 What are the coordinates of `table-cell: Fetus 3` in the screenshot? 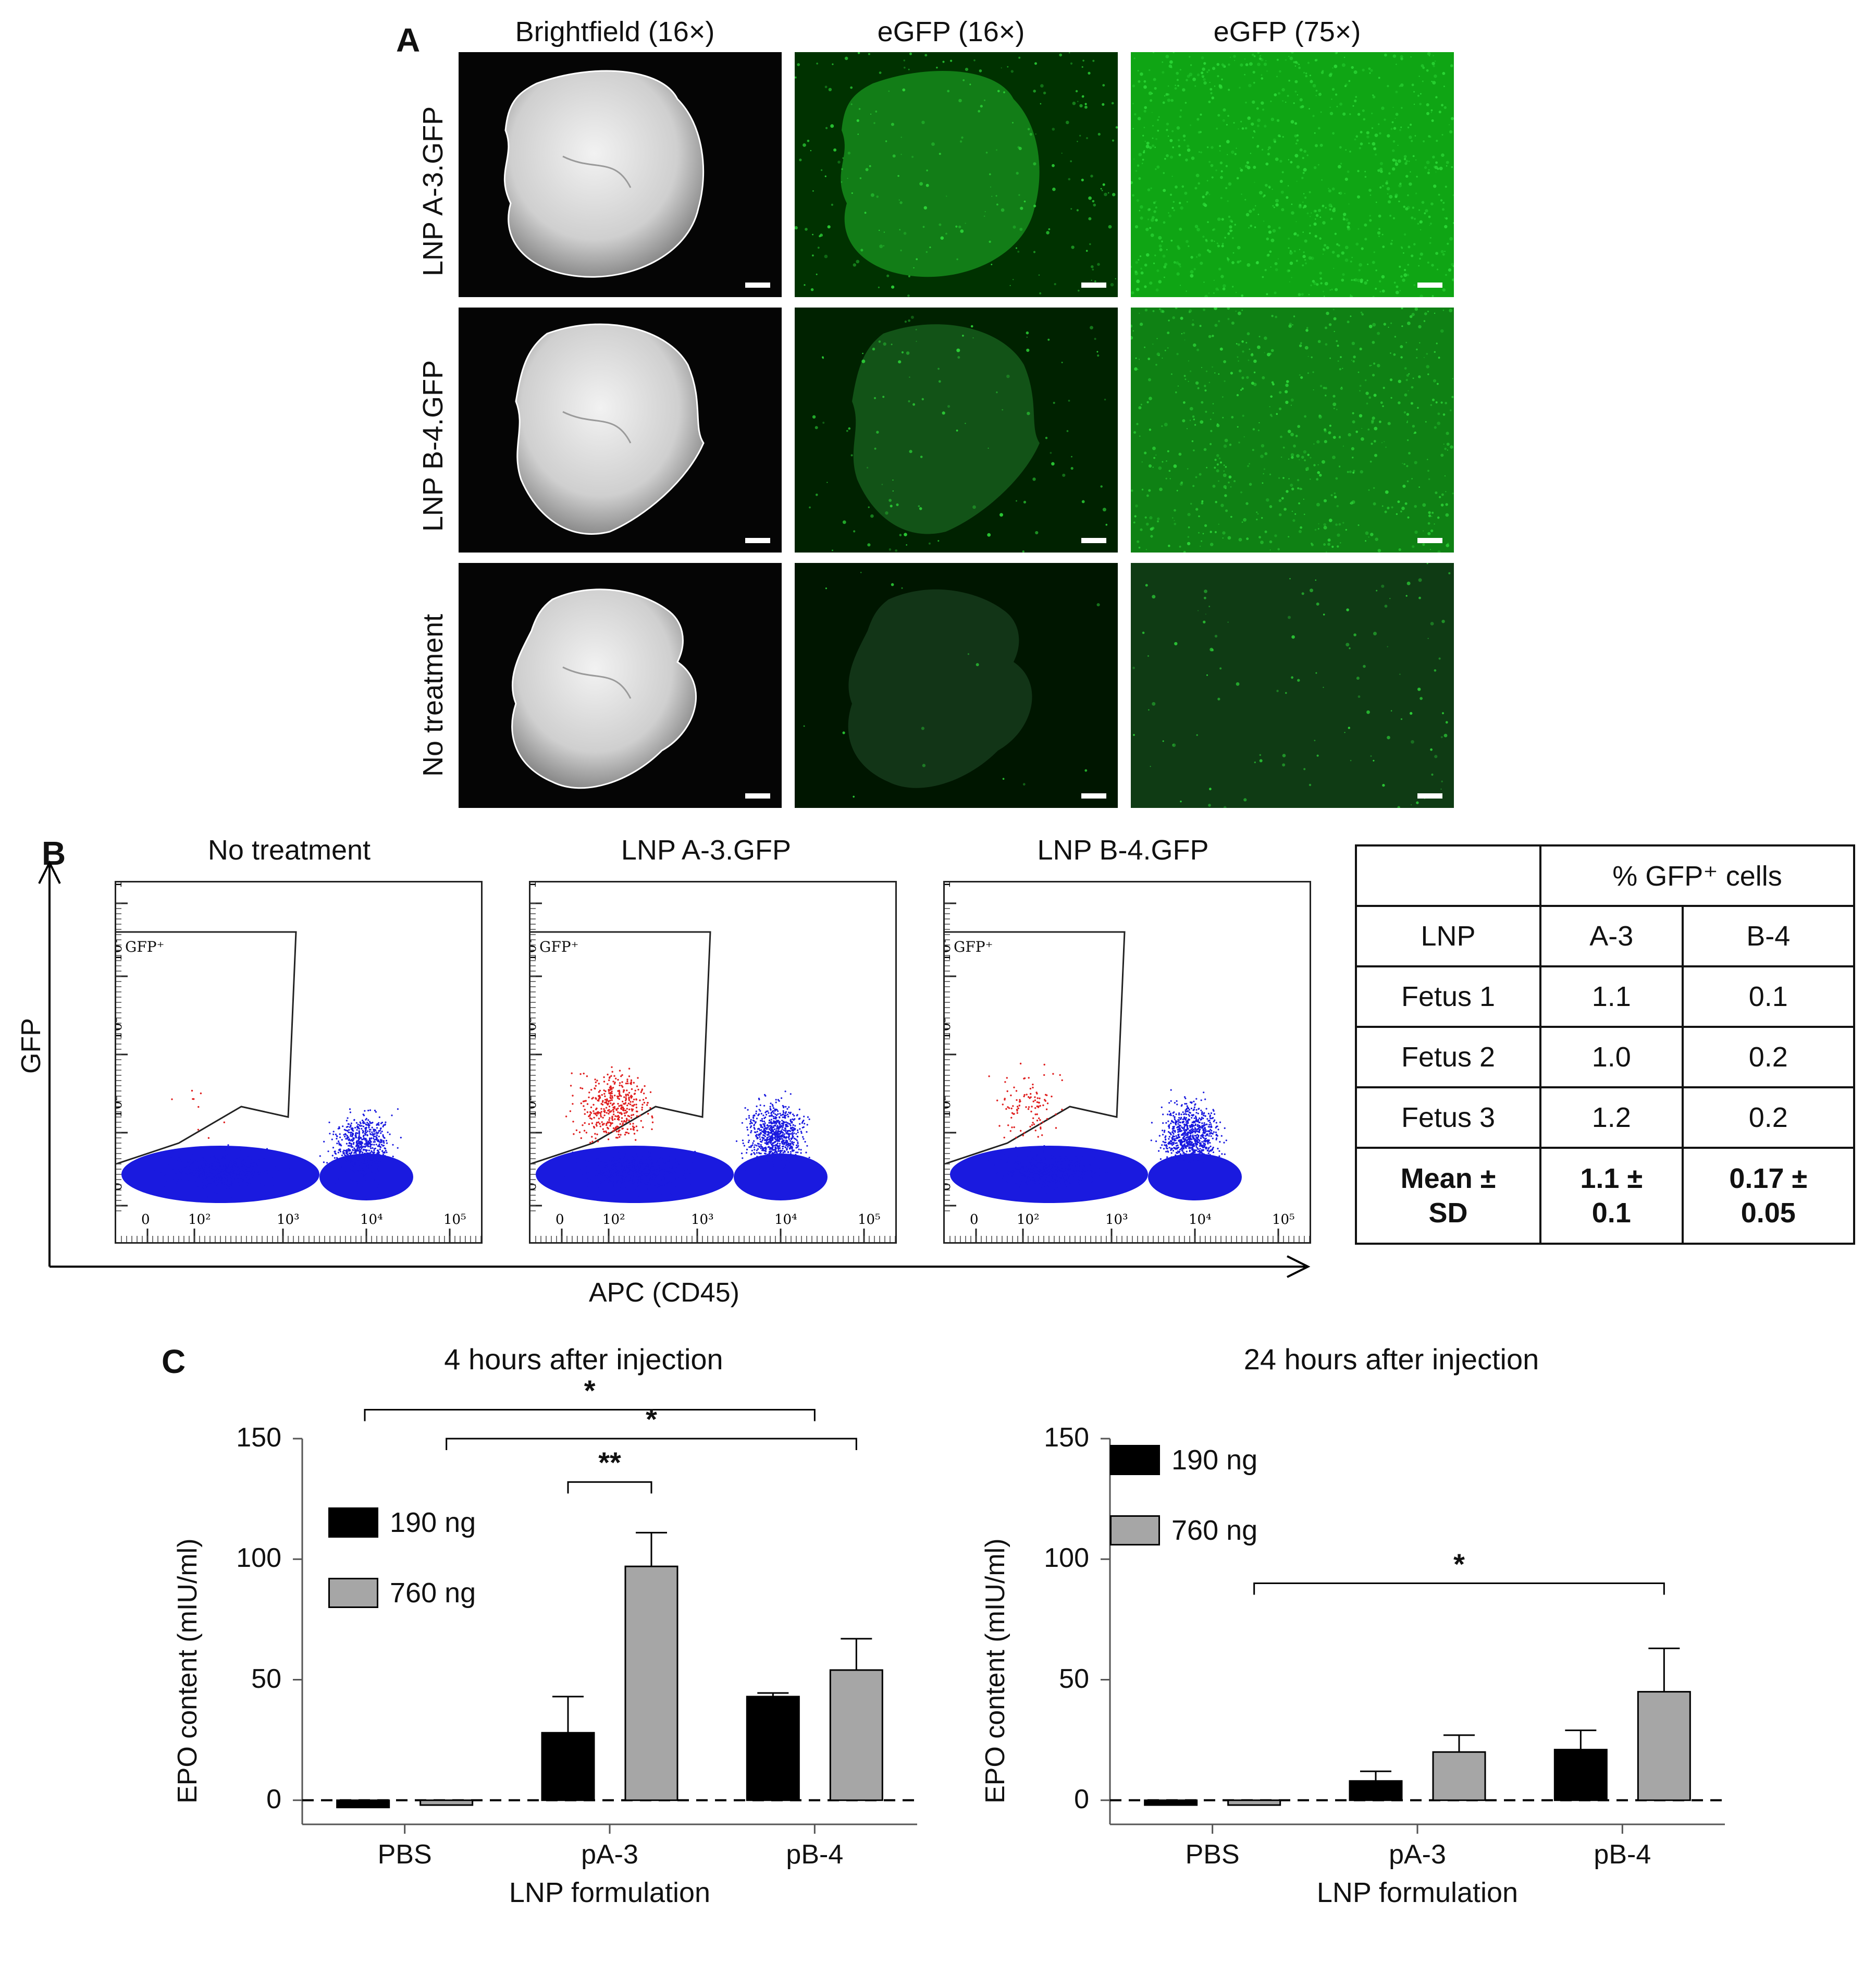 It's located at (1448, 1117).